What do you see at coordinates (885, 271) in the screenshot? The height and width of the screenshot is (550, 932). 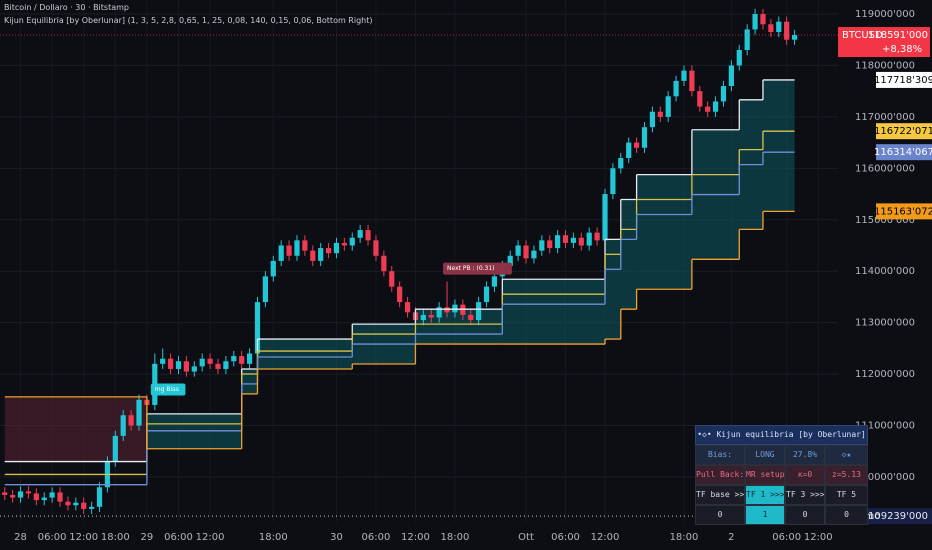 I see `y-tick-label: 114000'000` at bounding box center [885, 271].